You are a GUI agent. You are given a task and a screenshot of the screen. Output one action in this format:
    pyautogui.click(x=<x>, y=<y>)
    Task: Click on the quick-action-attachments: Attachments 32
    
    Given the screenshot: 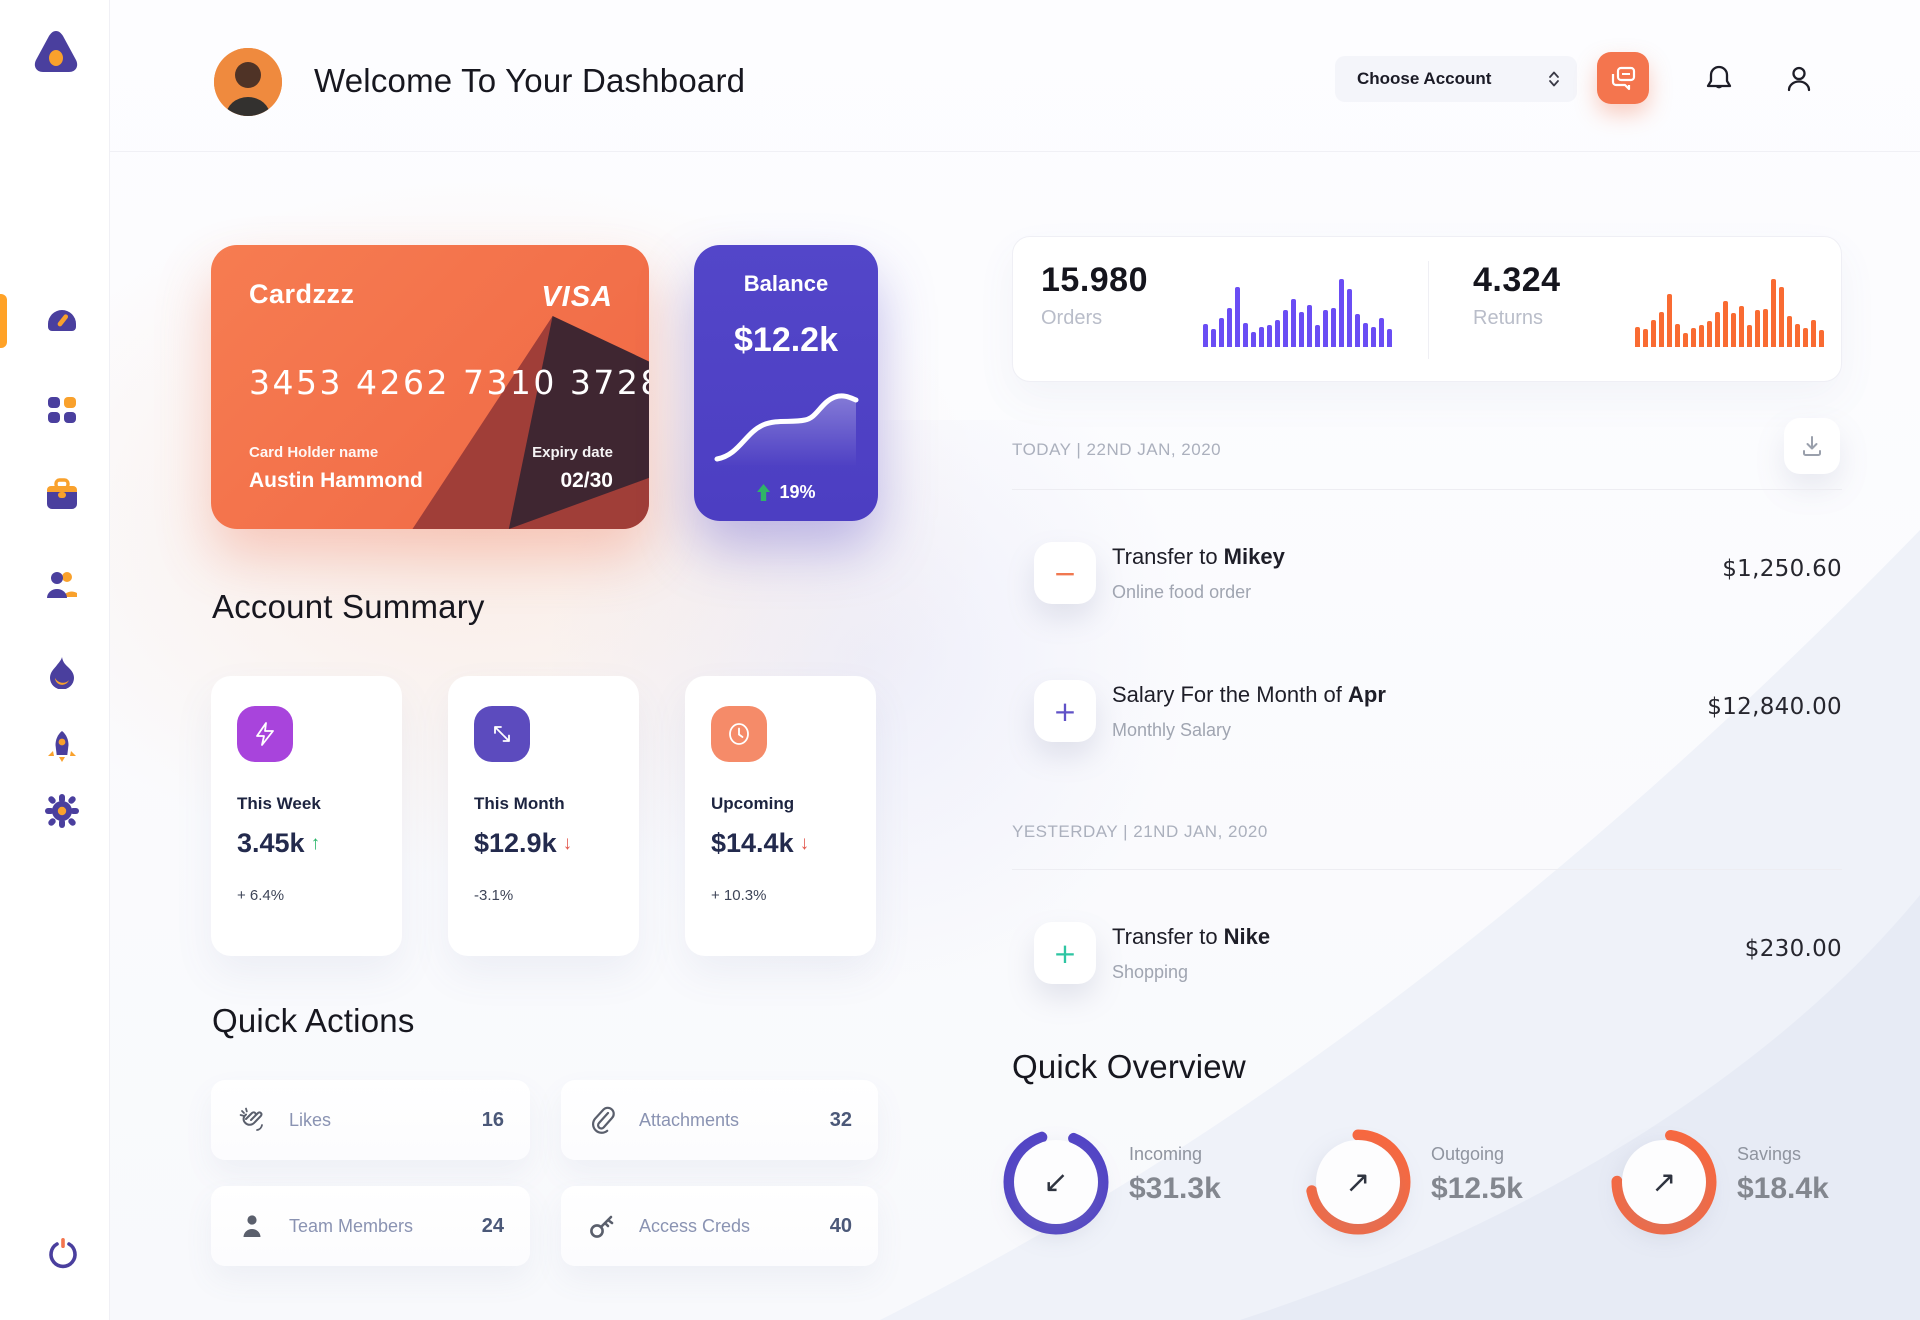 What is the action you would take?
    pyautogui.click(x=719, y=1120)
    